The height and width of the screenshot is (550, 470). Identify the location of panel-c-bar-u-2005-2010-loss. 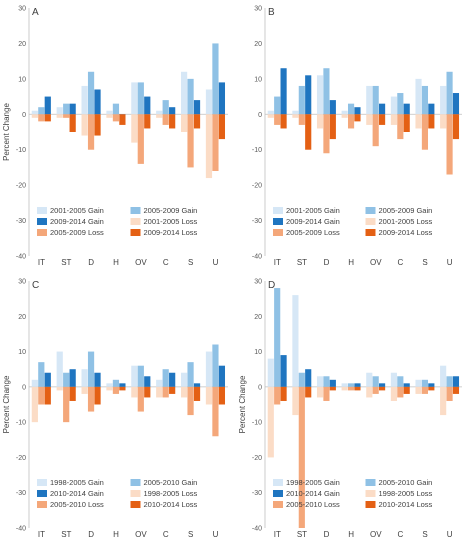
(215, 411).